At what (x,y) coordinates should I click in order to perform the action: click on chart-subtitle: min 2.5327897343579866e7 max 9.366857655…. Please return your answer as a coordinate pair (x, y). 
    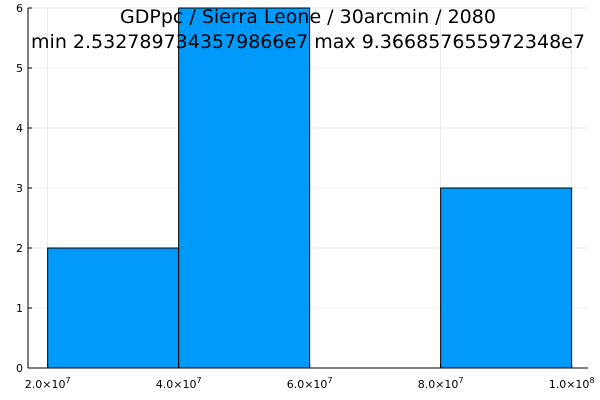
    Looking at the image, I should click on (308, 42).